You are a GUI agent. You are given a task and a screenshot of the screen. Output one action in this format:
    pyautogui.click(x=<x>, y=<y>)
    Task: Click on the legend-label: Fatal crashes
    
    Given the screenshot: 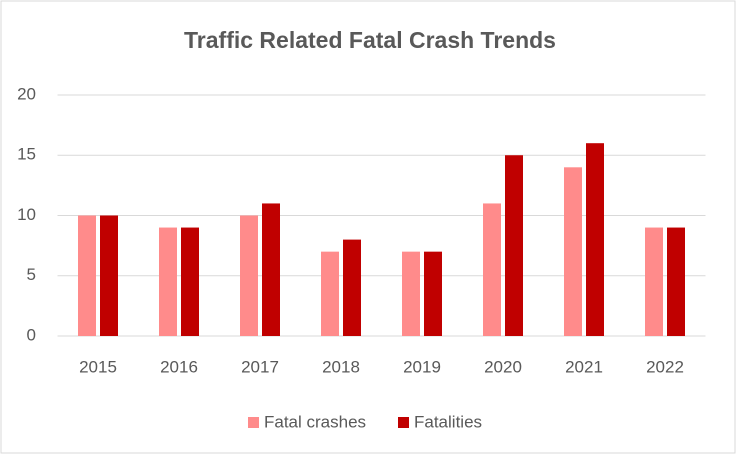 What is the action you would take?
    pyautogui.click(x=315, y=421)
    